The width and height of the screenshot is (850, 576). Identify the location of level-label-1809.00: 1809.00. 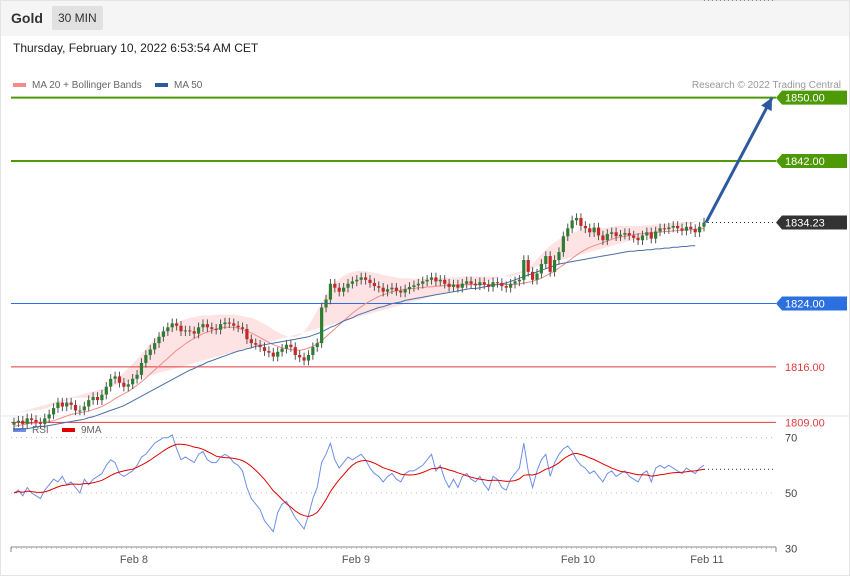
(805, 423).